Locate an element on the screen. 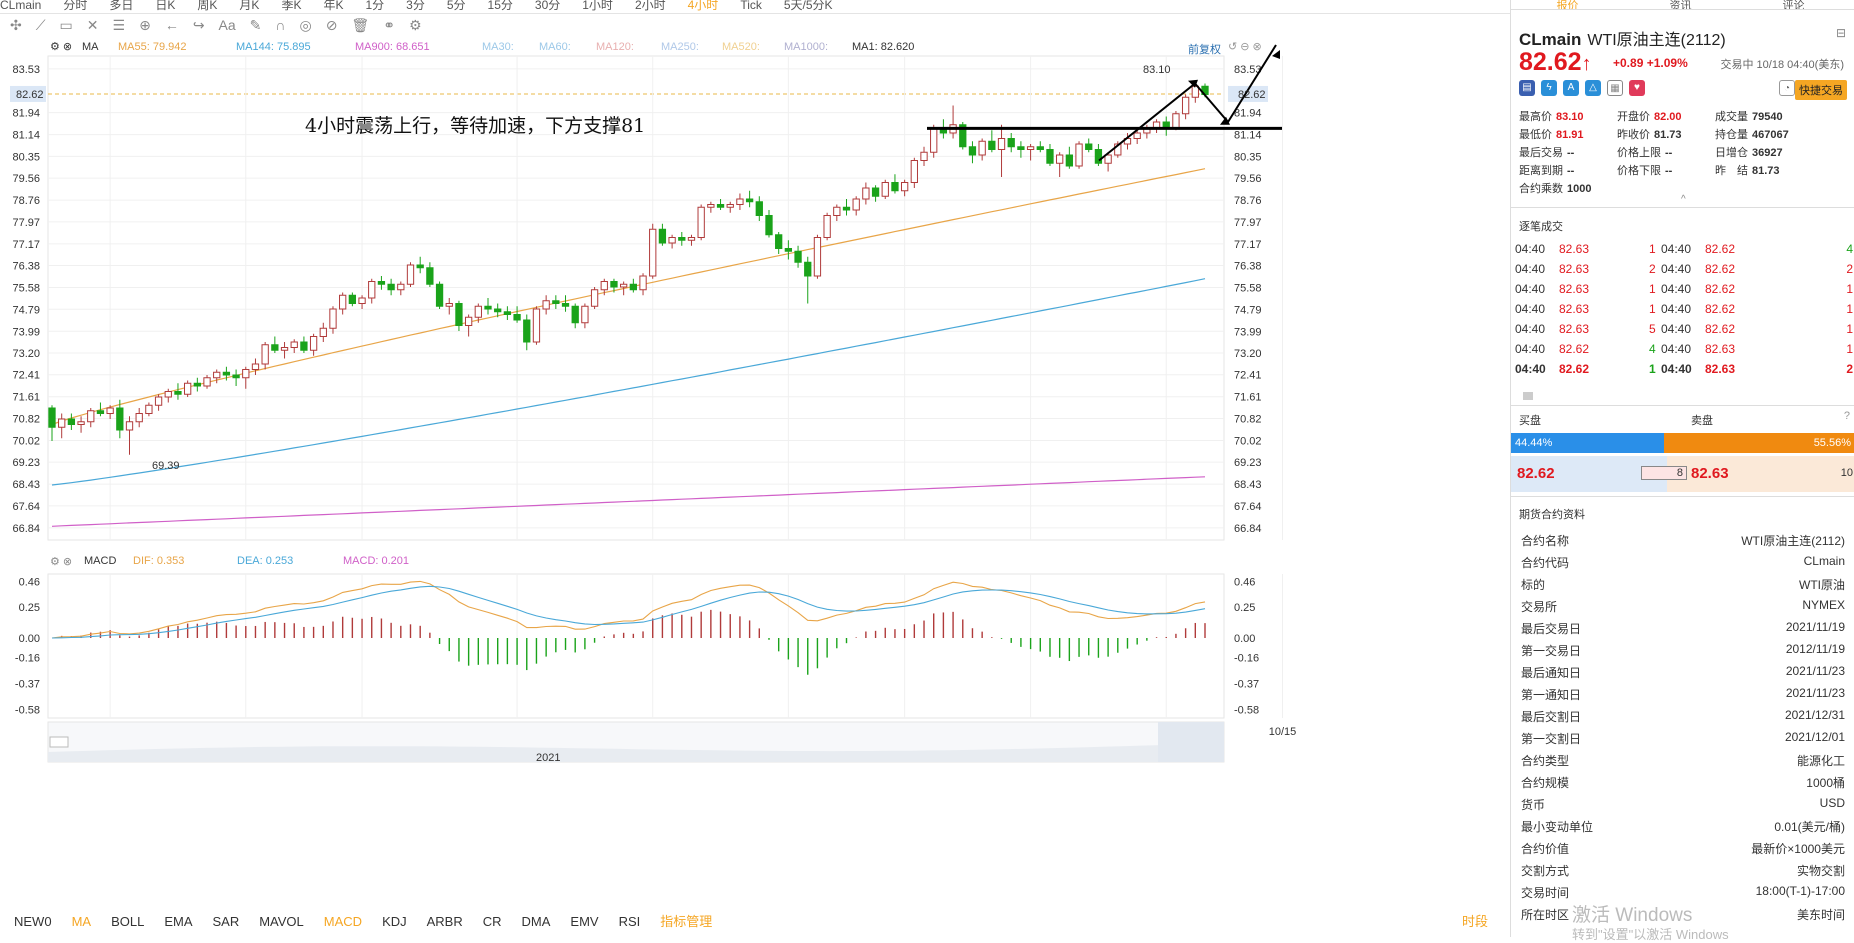 Image resolution: width=1854 pixels, height=943 pixels. indicator-tab-11: EMV is located at coordinates (584, 921).